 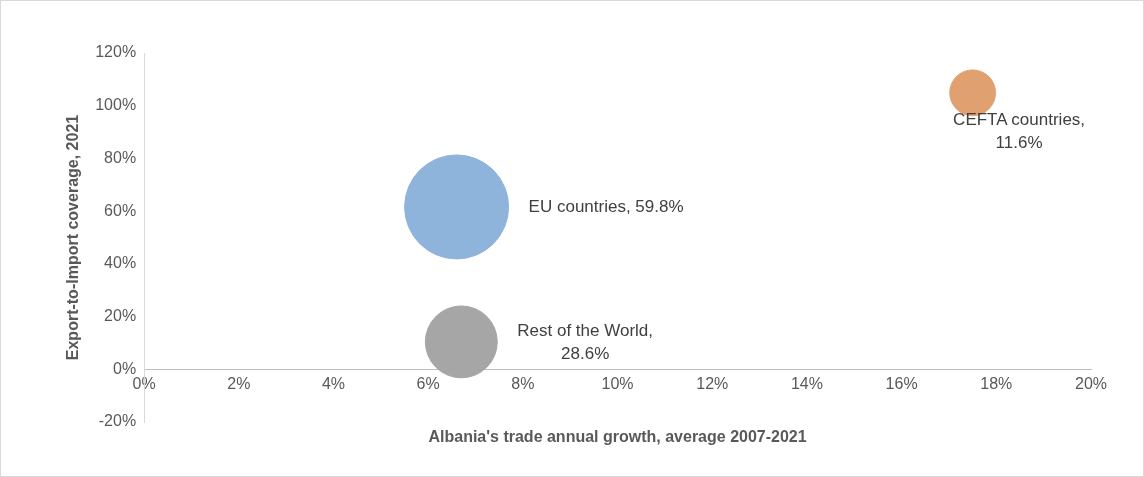 I want to click on y-tick-label: 60%, so click(x=120, y=210).